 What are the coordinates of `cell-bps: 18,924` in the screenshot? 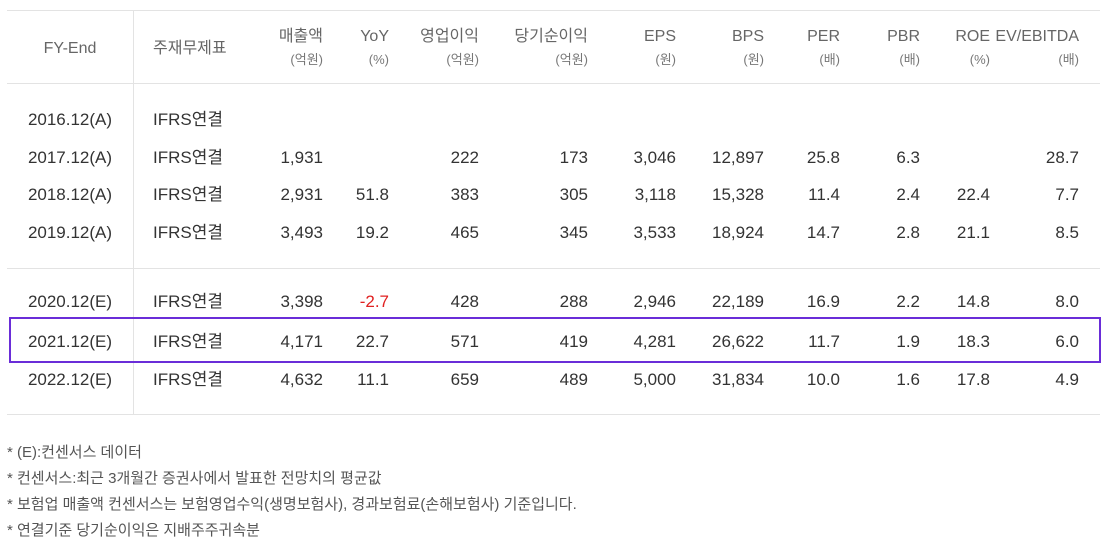 It's located at (738, 232).